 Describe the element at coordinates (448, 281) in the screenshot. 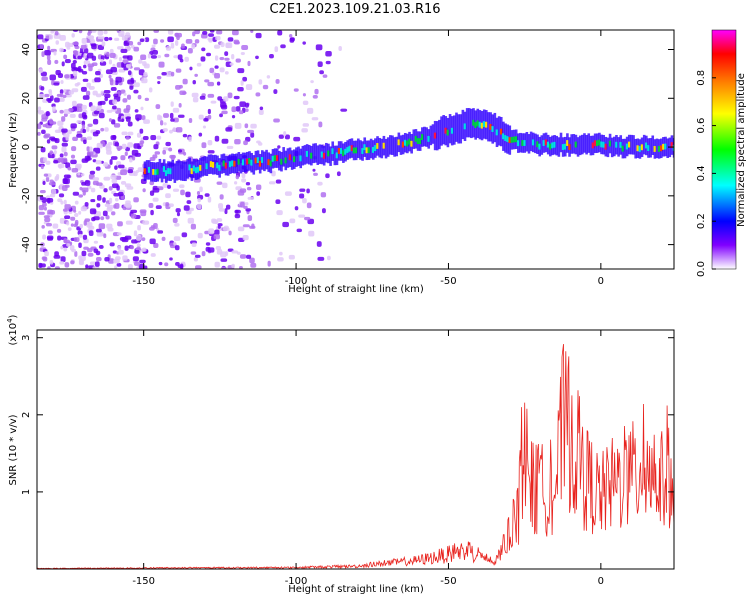

I see `spectrogram-x-tick-label: -50` at that location.